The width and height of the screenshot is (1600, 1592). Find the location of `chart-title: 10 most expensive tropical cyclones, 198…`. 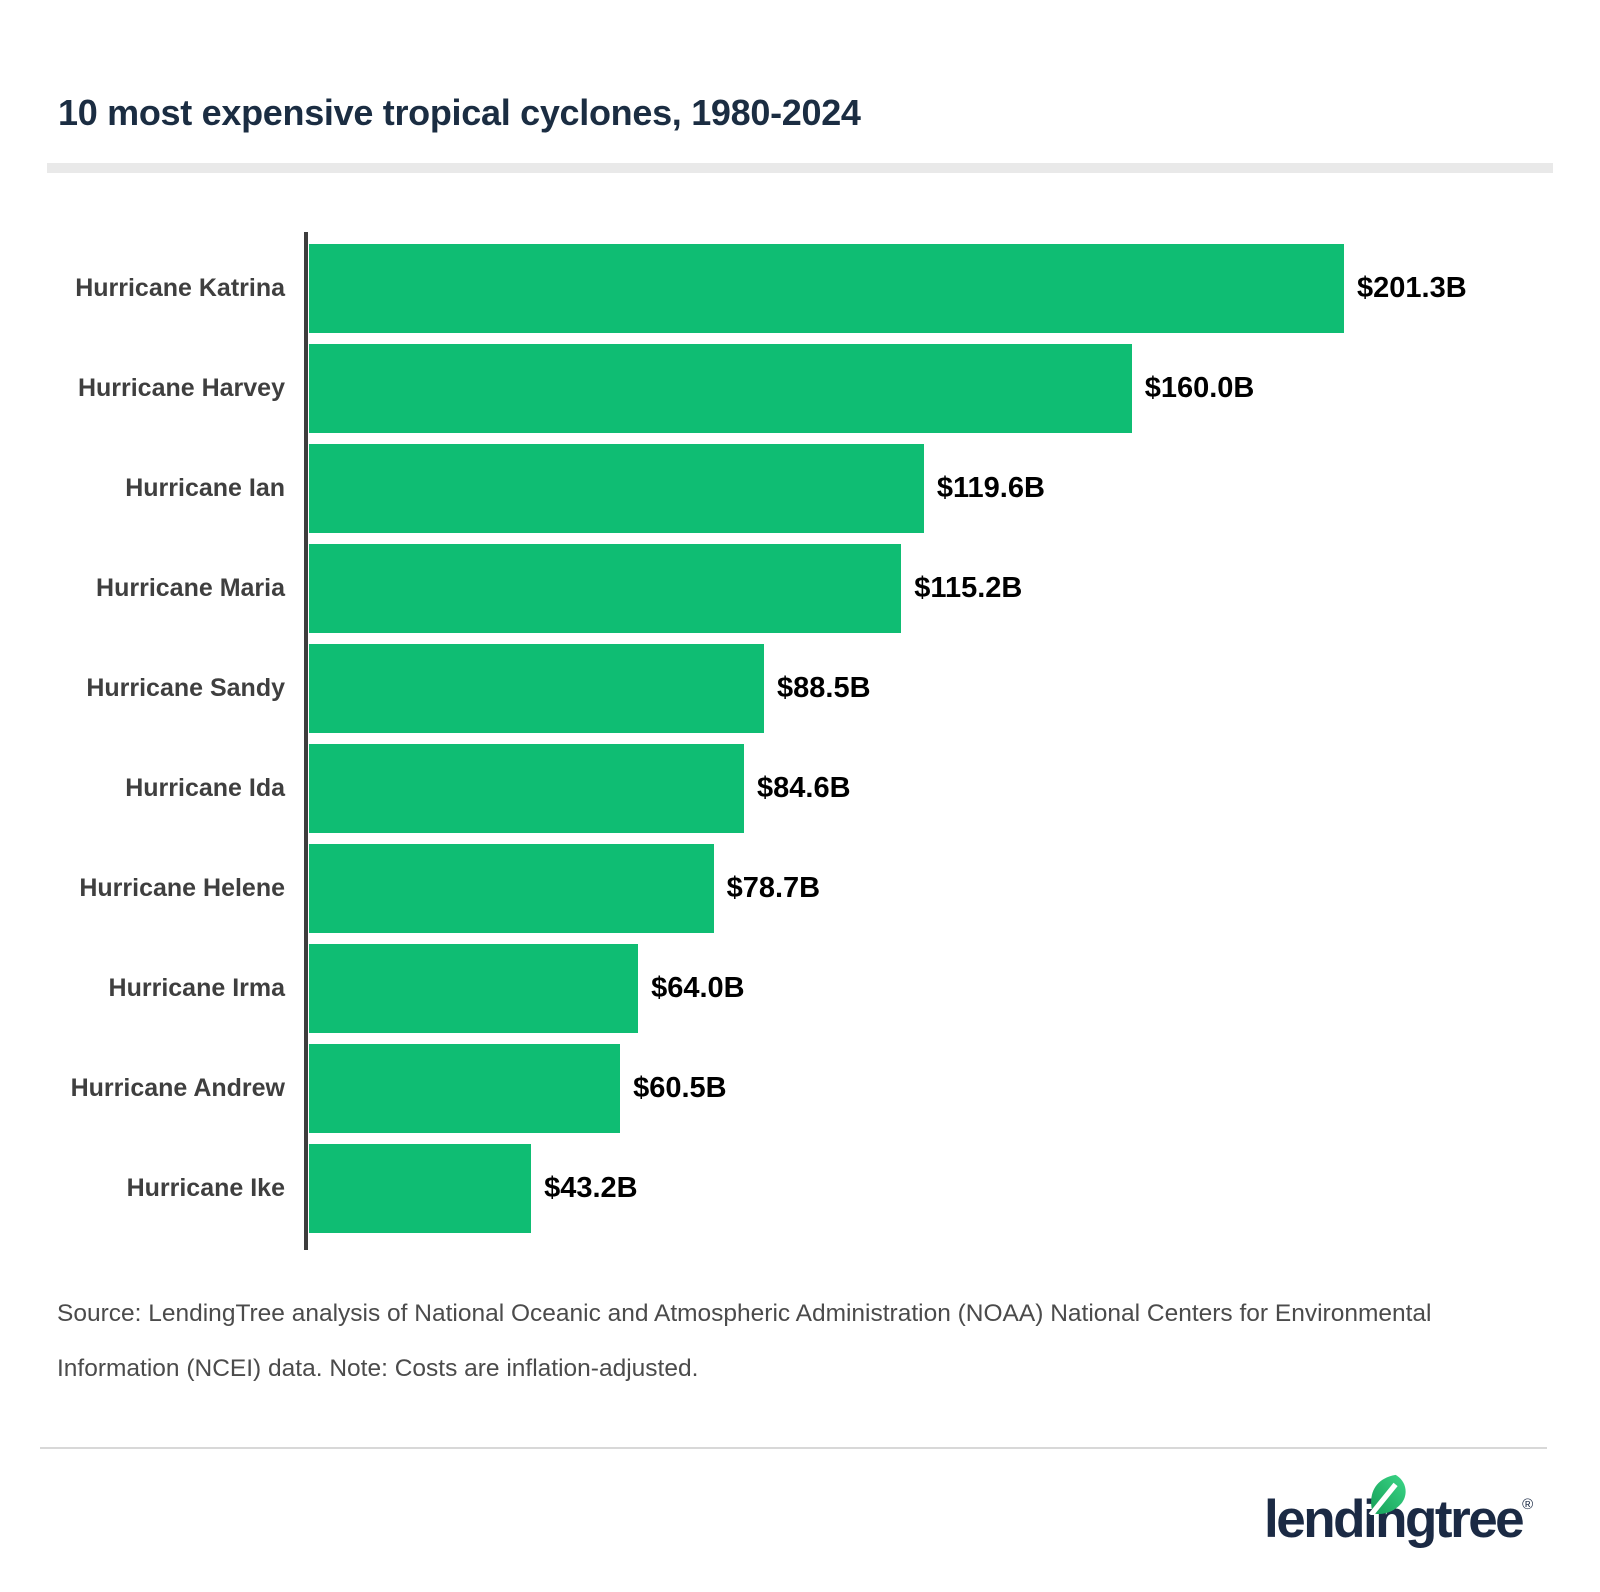

chart-title: 10 most expensive tropical cyclones, 198… is located at coordinates (459, 112).